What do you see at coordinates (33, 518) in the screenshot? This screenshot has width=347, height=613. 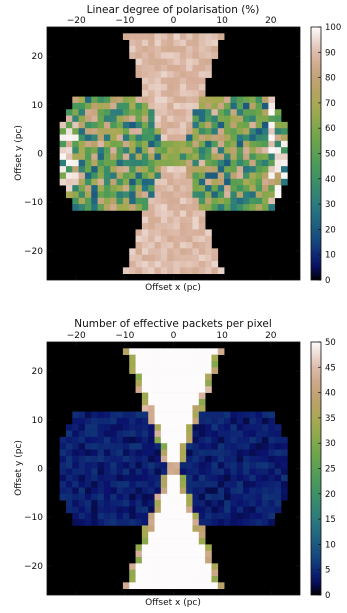 I see `y-tick-label: −10` at bounding box center [33, 518].